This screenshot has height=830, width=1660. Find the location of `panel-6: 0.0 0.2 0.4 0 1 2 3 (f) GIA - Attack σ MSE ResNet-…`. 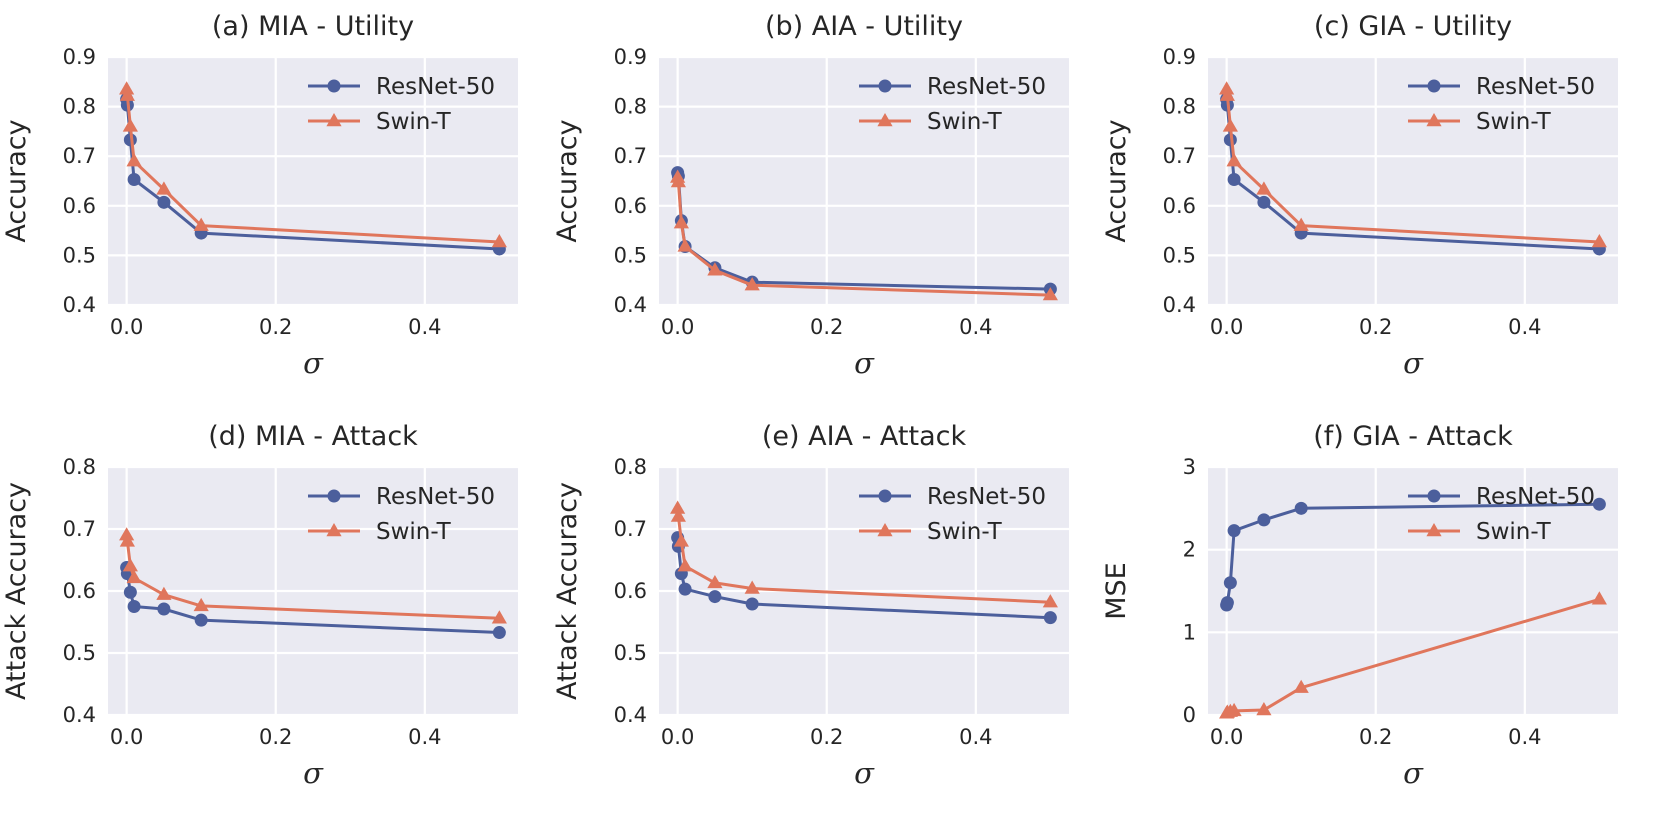

panel-6: 0.0 0.2 0.4 0 1 2 3 (f) GIA - Attack σ MSE ResNet-… is located at coordinates (1359, 605).